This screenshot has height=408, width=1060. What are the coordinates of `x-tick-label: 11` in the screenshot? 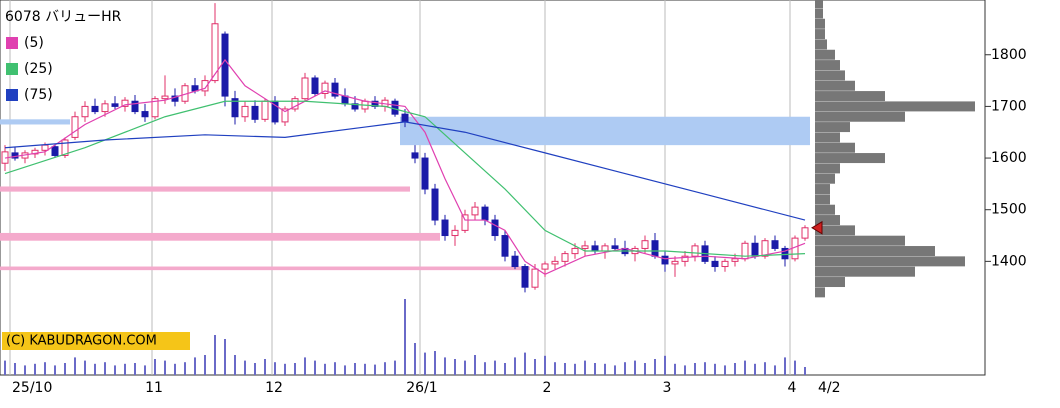 It's located at (154, 388).